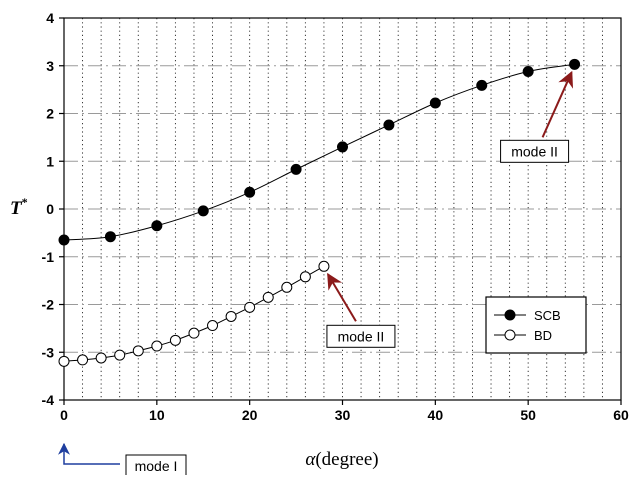 Image resolution: width=630 pixels, height=480 pixels. What do you see at coordinates (50, 66) in the screenshot?
I see `y-tick-label: 3` at bounding box center [50, 66].